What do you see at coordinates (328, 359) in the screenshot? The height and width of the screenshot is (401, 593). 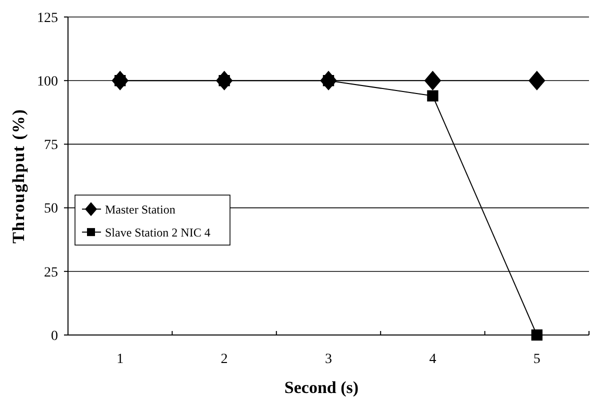 I see `x-tick-label: 3` at bounding box center [328, 359].